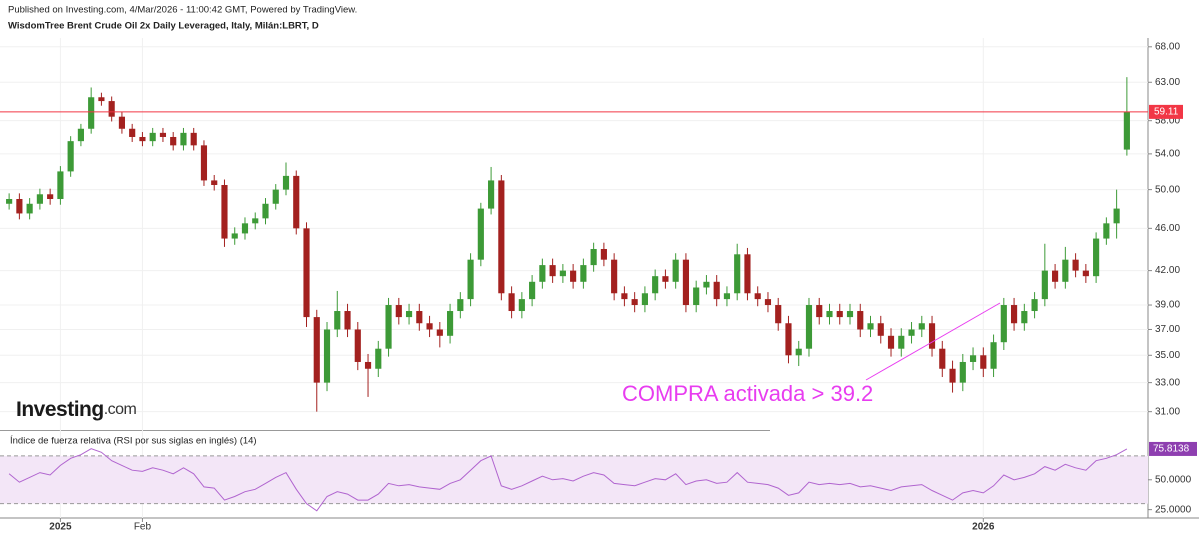  Describe the element at coordinates (1173, 448) in the screenshot. I see `last-value-box` at that location.